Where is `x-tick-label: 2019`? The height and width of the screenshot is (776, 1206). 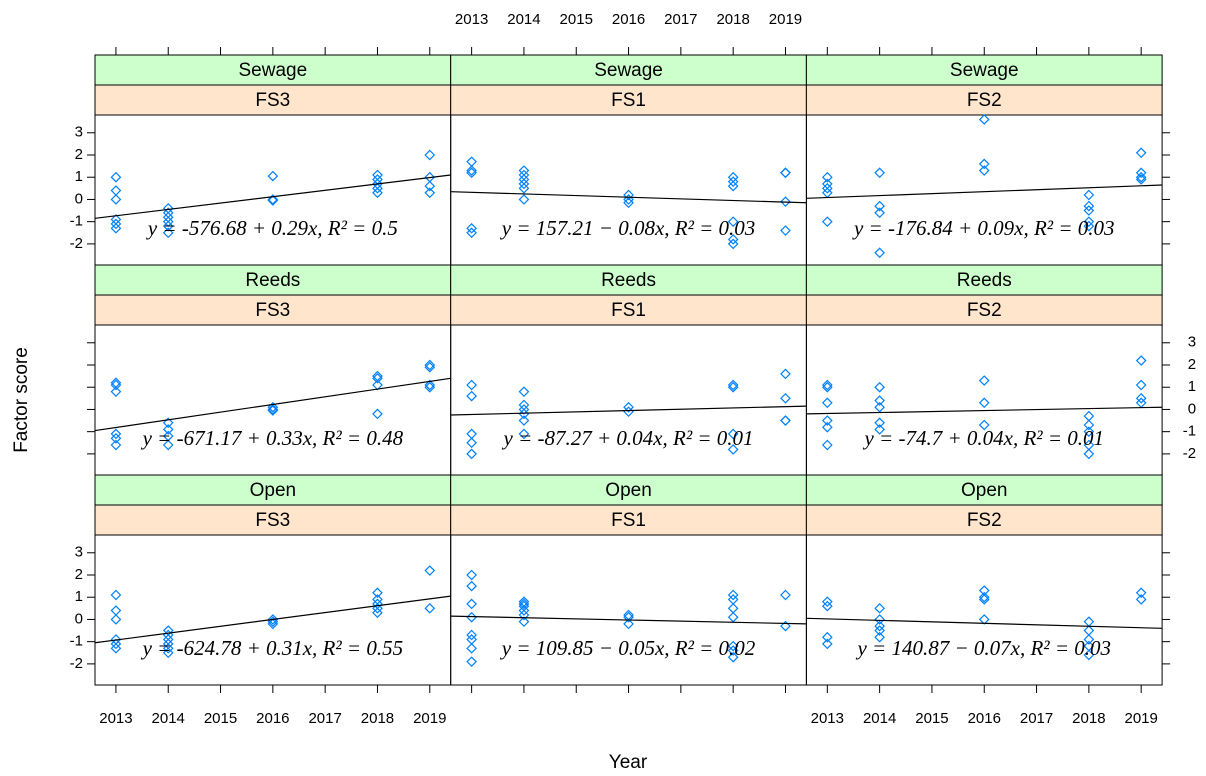
x-tick-label: 2019 is located at coordinates (1140, 718).